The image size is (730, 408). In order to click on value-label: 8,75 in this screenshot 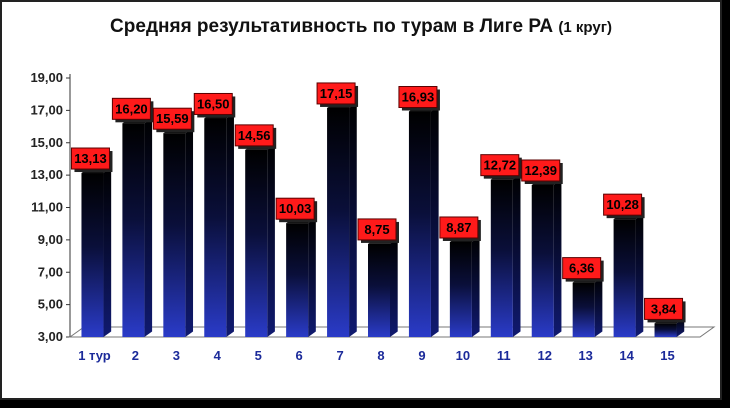, I will do `click(376, 229)`.